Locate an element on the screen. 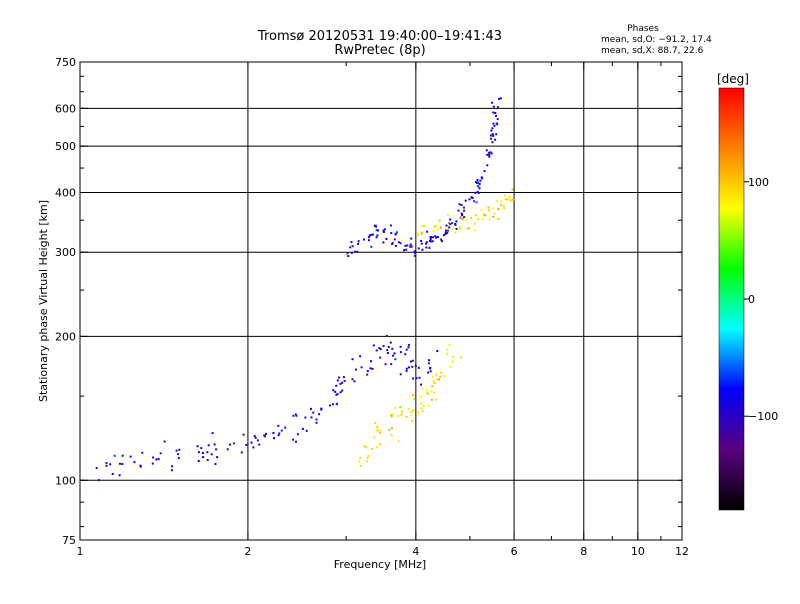  colorbar-tick-label: −100 is located at coordinates (763, 416).